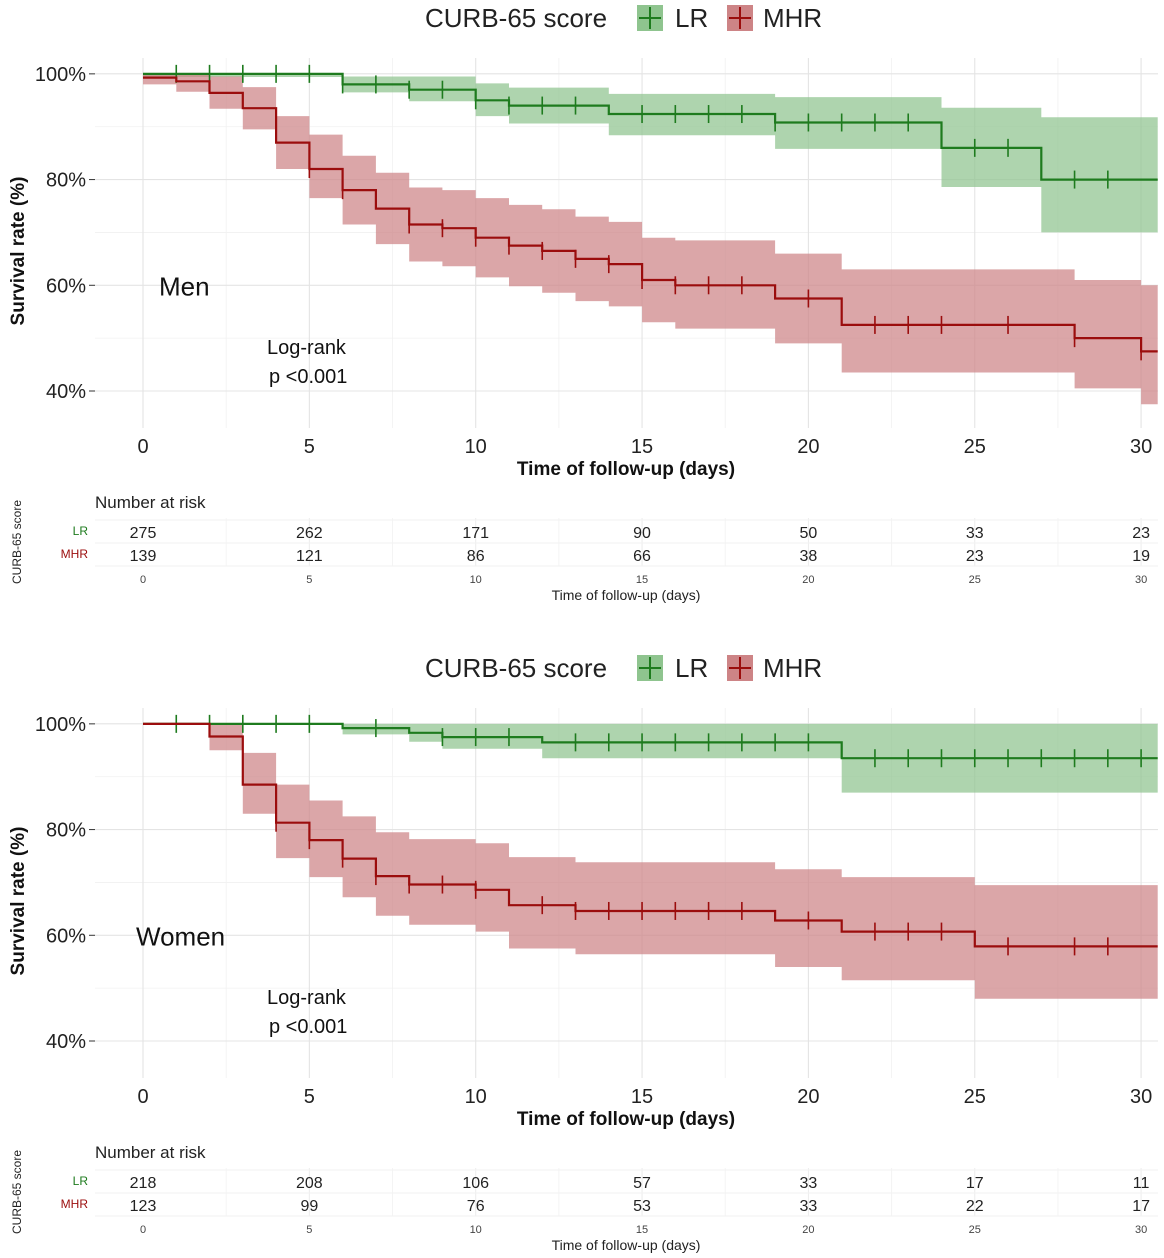  Describe the element at coordinates (307, 998) in the screenshot. I see `logrank-label: Log-rank` at that location.